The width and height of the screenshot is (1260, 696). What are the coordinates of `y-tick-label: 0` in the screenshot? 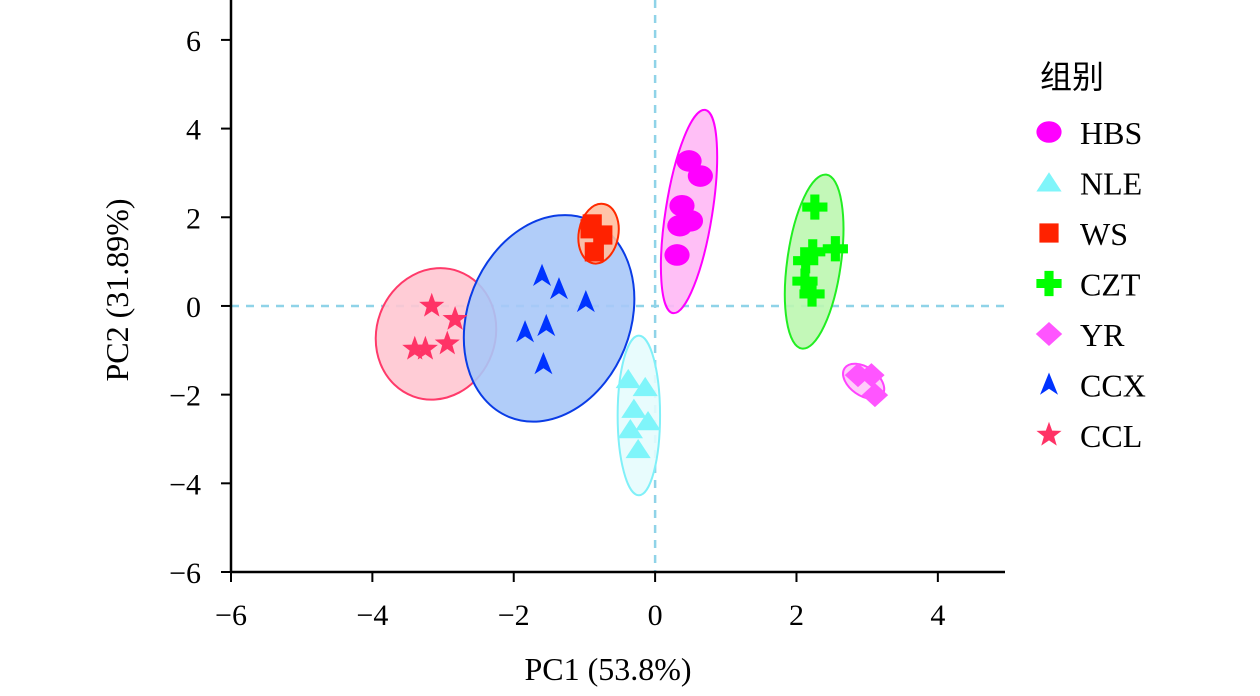 It's located at (193, 307).